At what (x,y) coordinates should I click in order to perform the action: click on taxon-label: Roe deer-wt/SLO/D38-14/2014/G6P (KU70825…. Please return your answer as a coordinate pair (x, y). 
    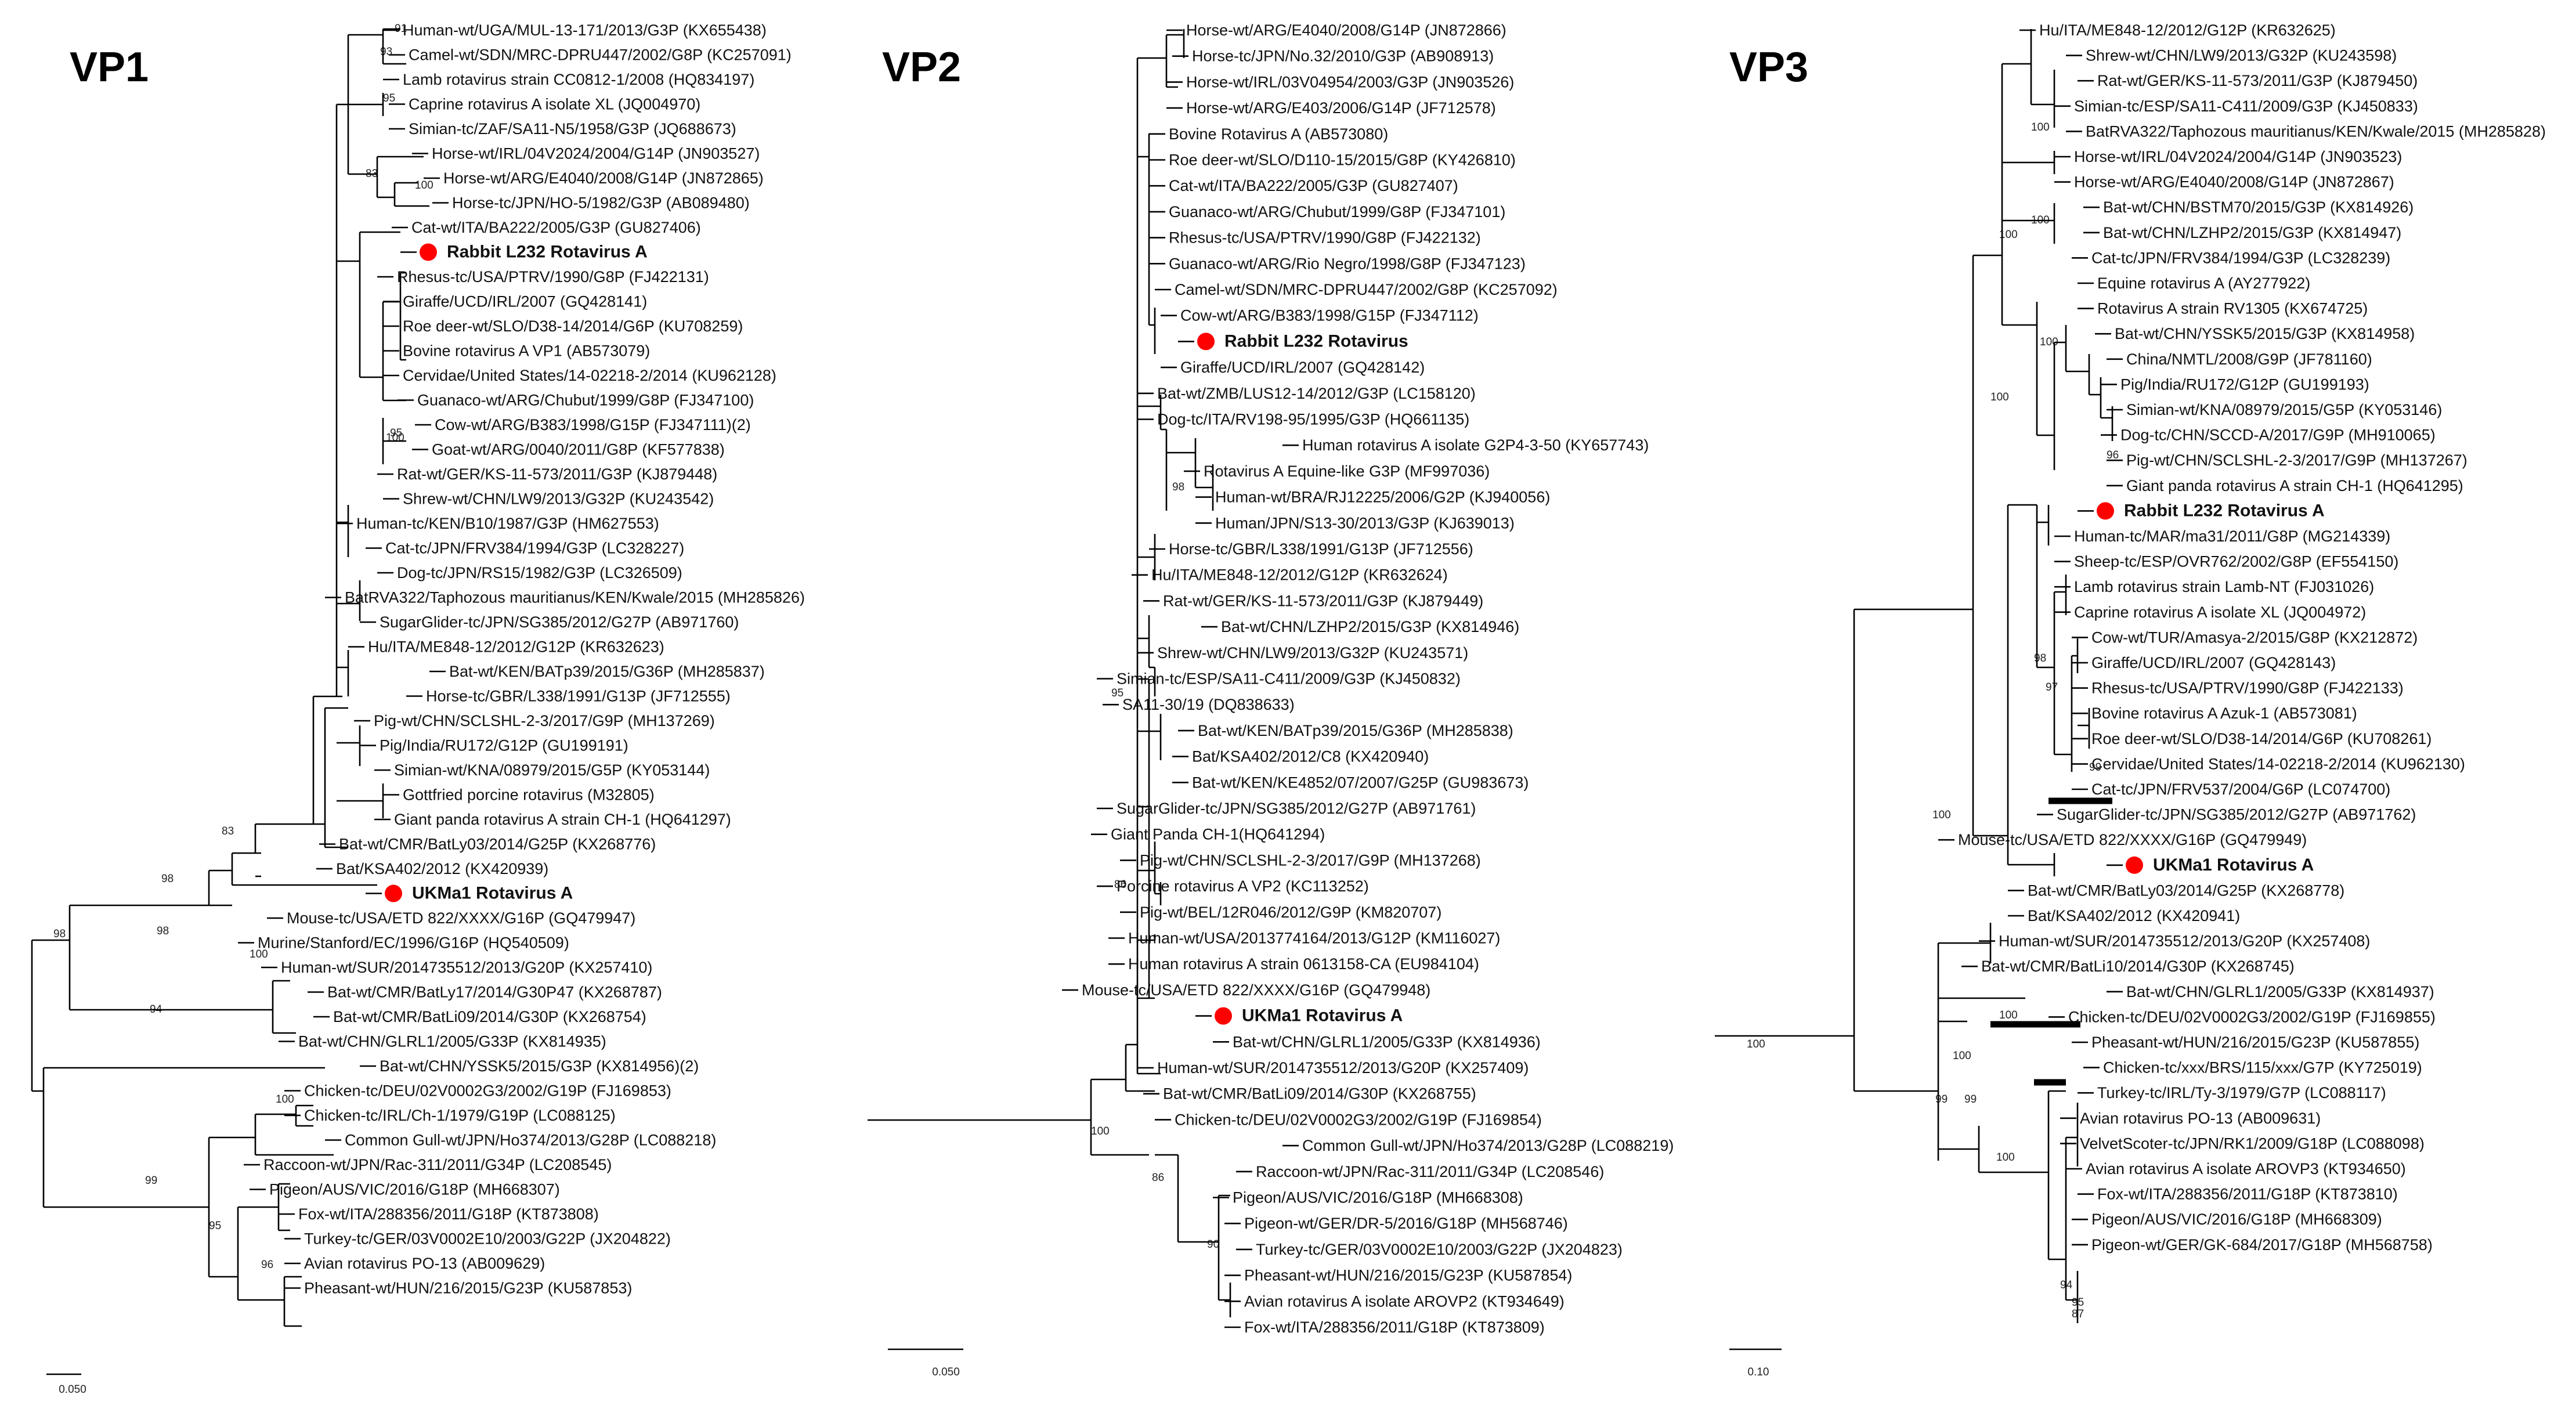
    Looking at the image, I should click on (573, 326).